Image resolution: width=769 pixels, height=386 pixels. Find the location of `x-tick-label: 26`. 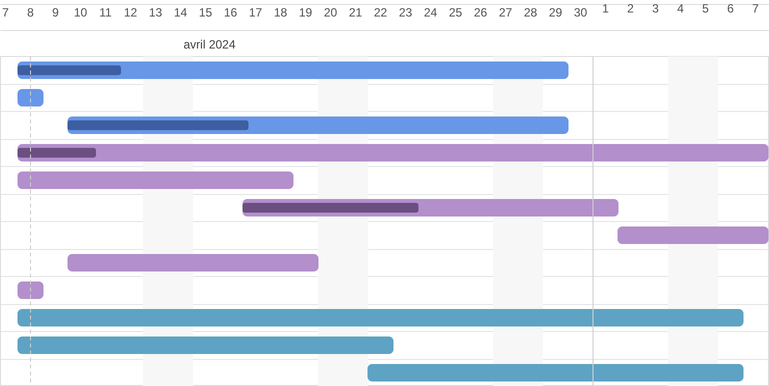

x-tick-label: 26 is located at coordinates (481, 13).